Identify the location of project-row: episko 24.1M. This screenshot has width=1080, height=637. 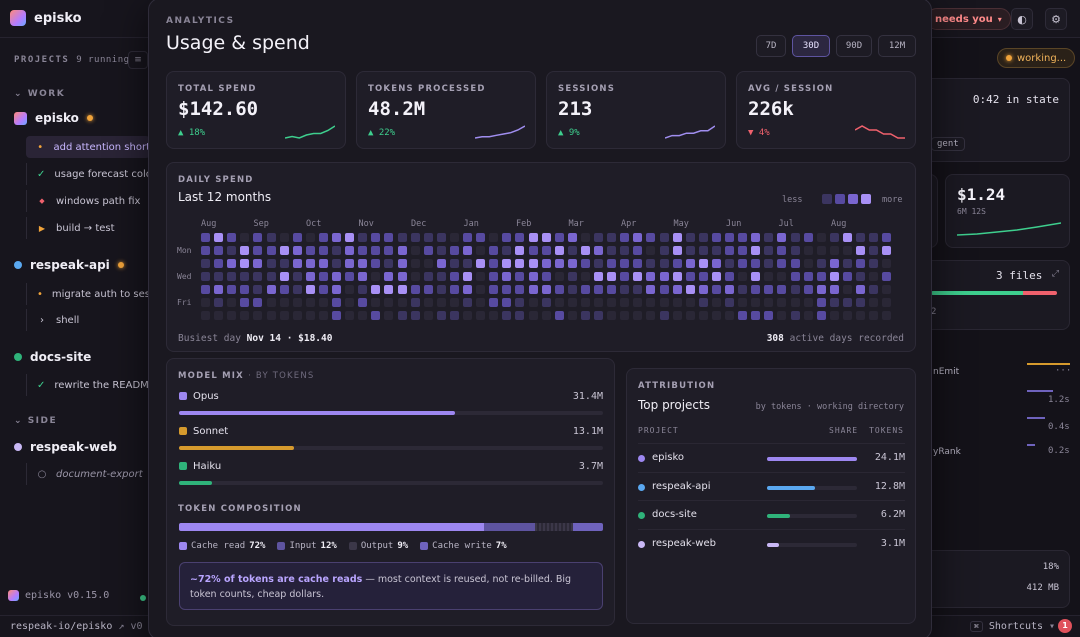
(771, 457).